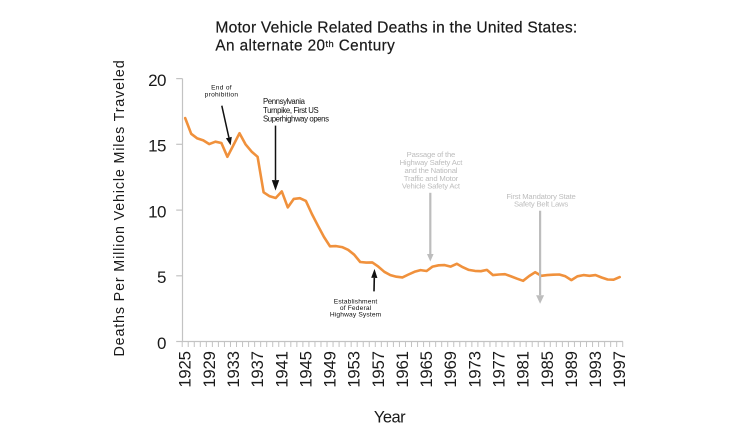 Image resolution: width=743 pixels, height=445 pixels. Describe the element at coordinates (595, 369) in the screenshot. I see `svg-text: 1993` at that location.